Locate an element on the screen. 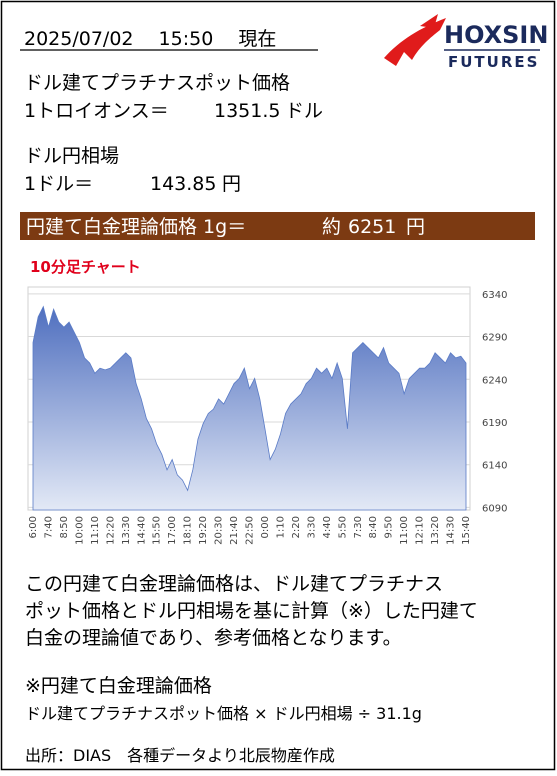 The width and height of the screenshot is (557, 776). y-tick-label: 6090 is located at coordinates (494, 508).